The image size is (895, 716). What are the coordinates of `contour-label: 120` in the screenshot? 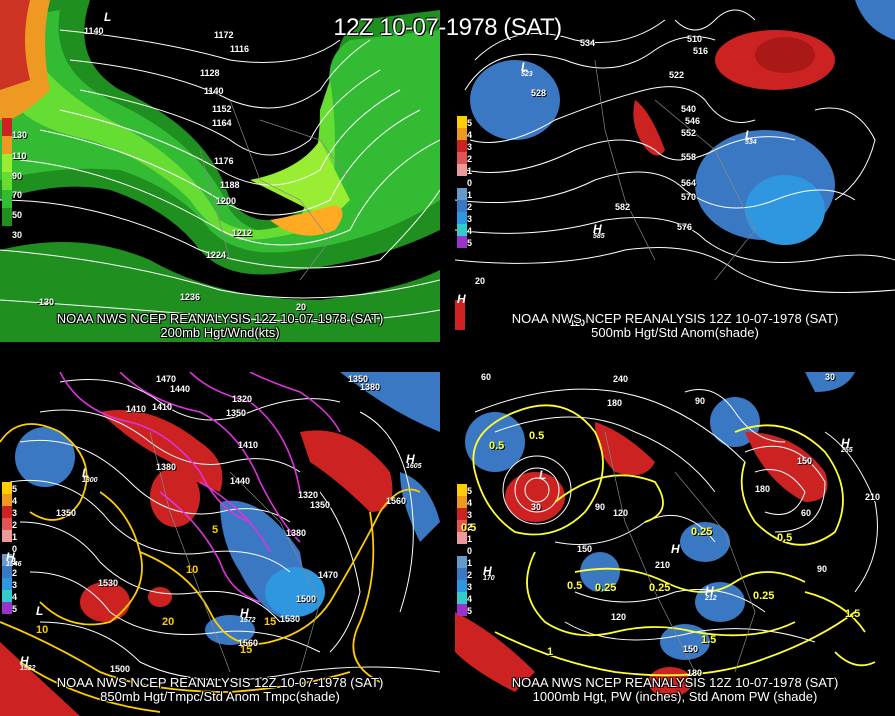 It's located at (619, 617).